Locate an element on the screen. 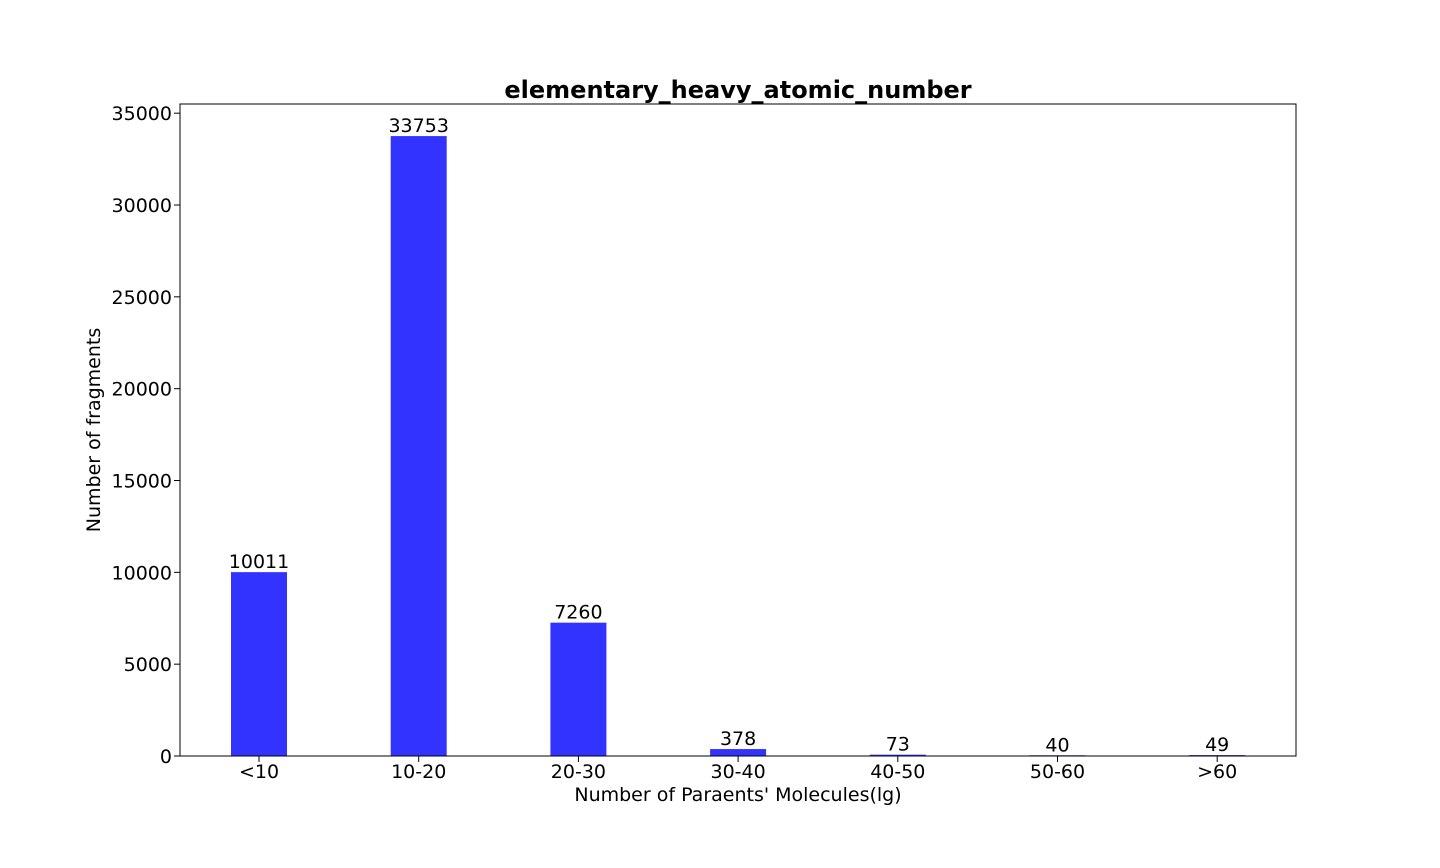  chart-title: elementary_heavy_atomic_number is located at coordinates (737, 90).